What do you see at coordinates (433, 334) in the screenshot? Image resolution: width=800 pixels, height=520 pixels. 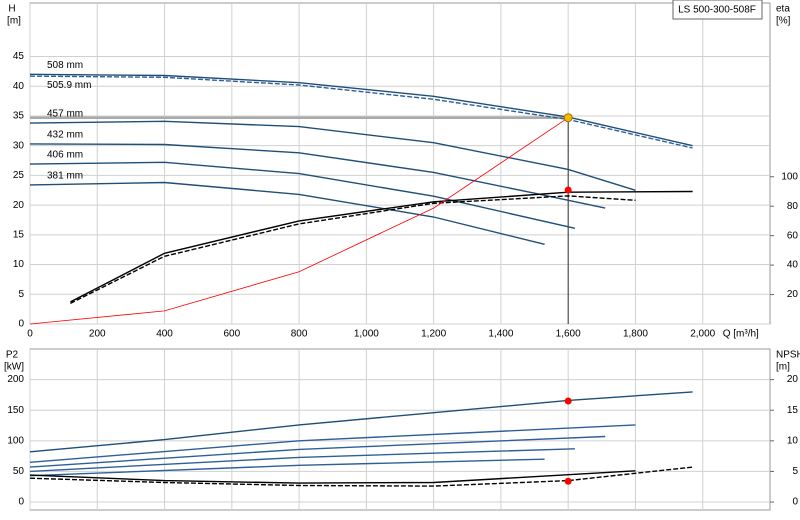 I see `x-tick-label: 1,200` at bounding box center [433, 334].